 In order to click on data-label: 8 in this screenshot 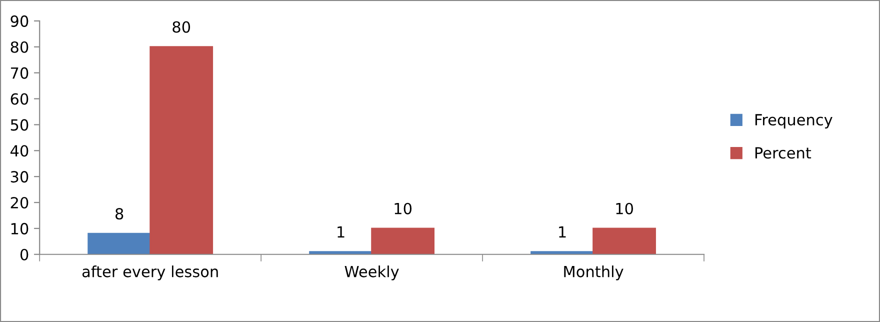, I will do `click(120, 214)`.